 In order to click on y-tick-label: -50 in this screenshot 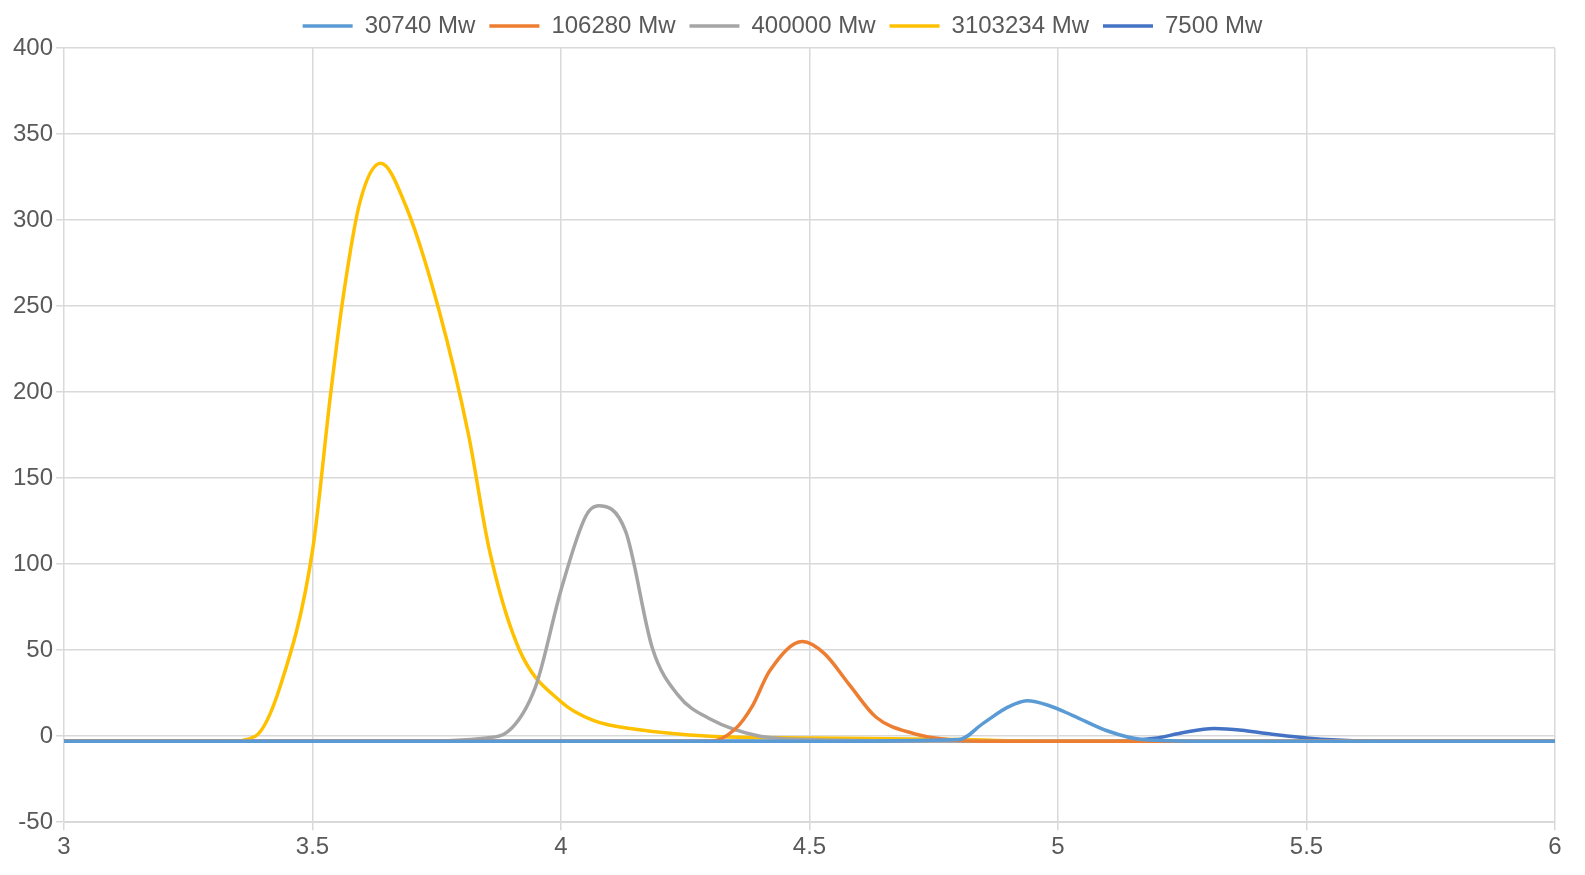, I will do `click(36, 820)`.